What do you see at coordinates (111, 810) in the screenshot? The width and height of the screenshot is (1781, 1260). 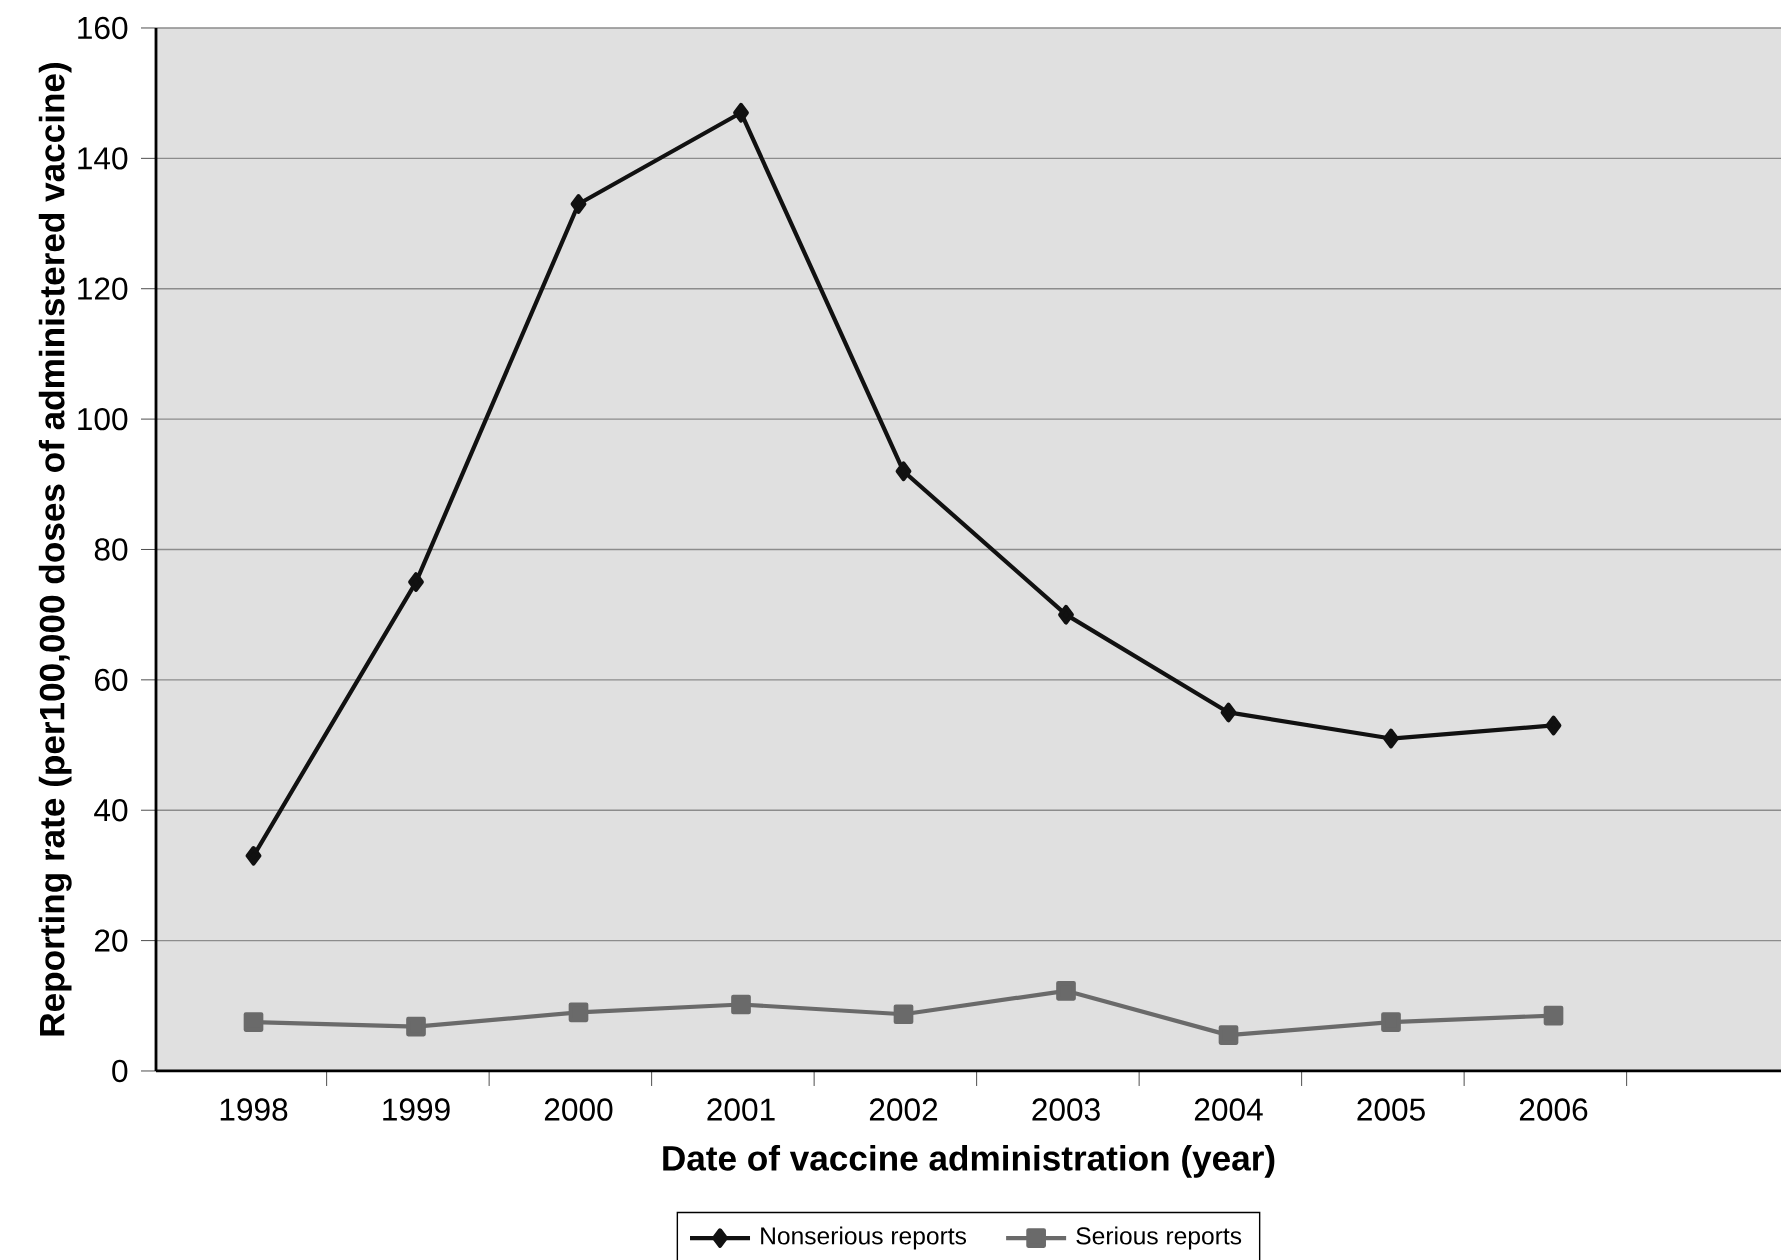 I see `y-tick-label: 40` at bounding box center [111, 810].